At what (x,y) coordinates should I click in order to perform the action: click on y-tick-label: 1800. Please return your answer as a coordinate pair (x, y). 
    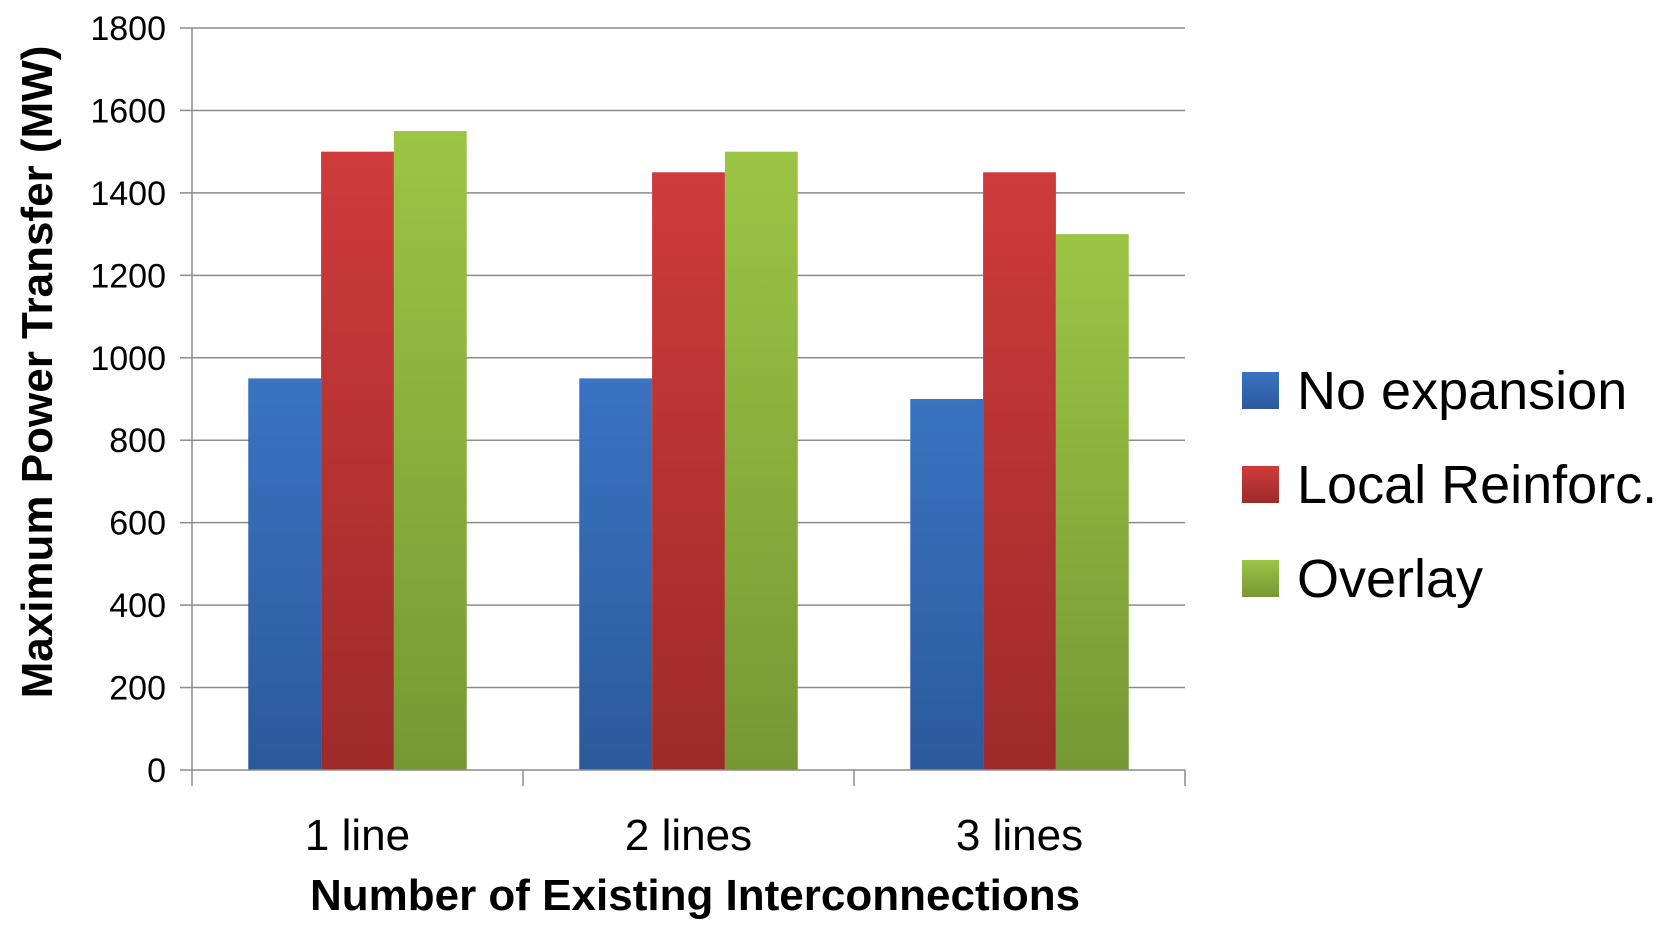
    Looking at the image, I should click on (128, 29).